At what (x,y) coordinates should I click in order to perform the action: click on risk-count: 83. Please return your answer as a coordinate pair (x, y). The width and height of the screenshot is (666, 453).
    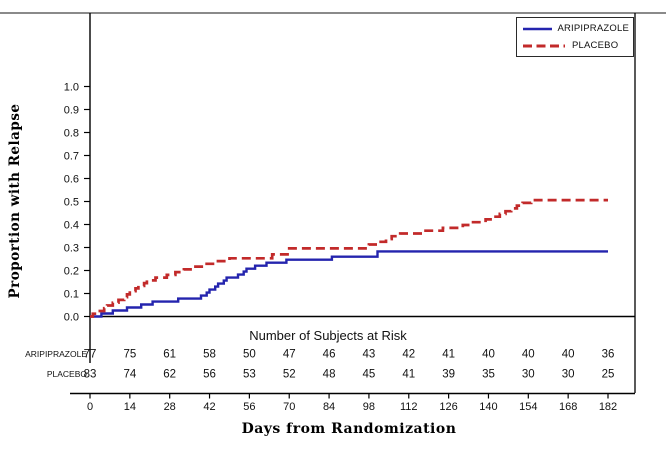
    Looking at the image, I should click on (90, 375).